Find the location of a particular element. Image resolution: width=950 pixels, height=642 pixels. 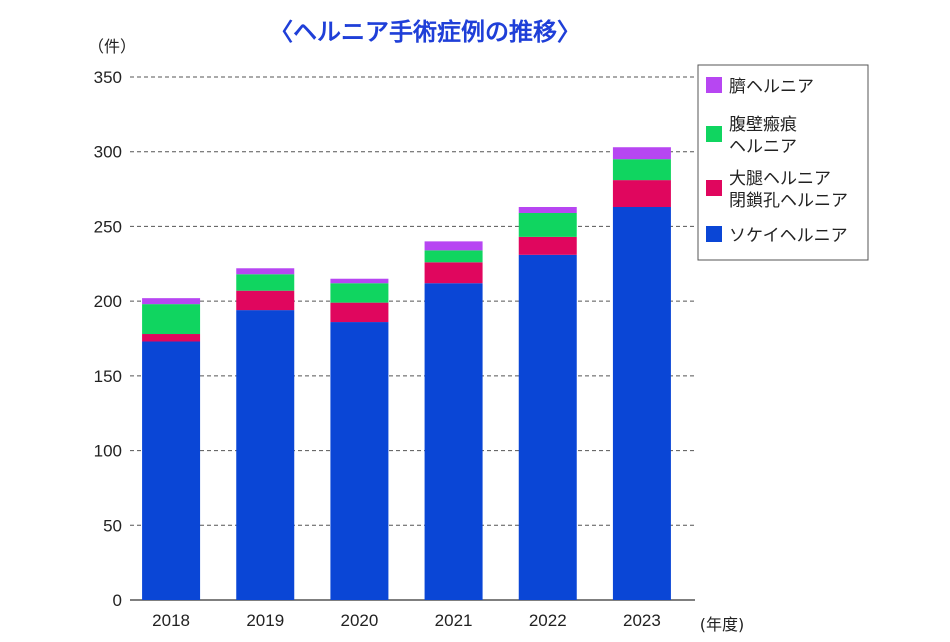

chart-title: 〈ヘルニア手術症例の推移〉 is located at coordinates (425, 32).